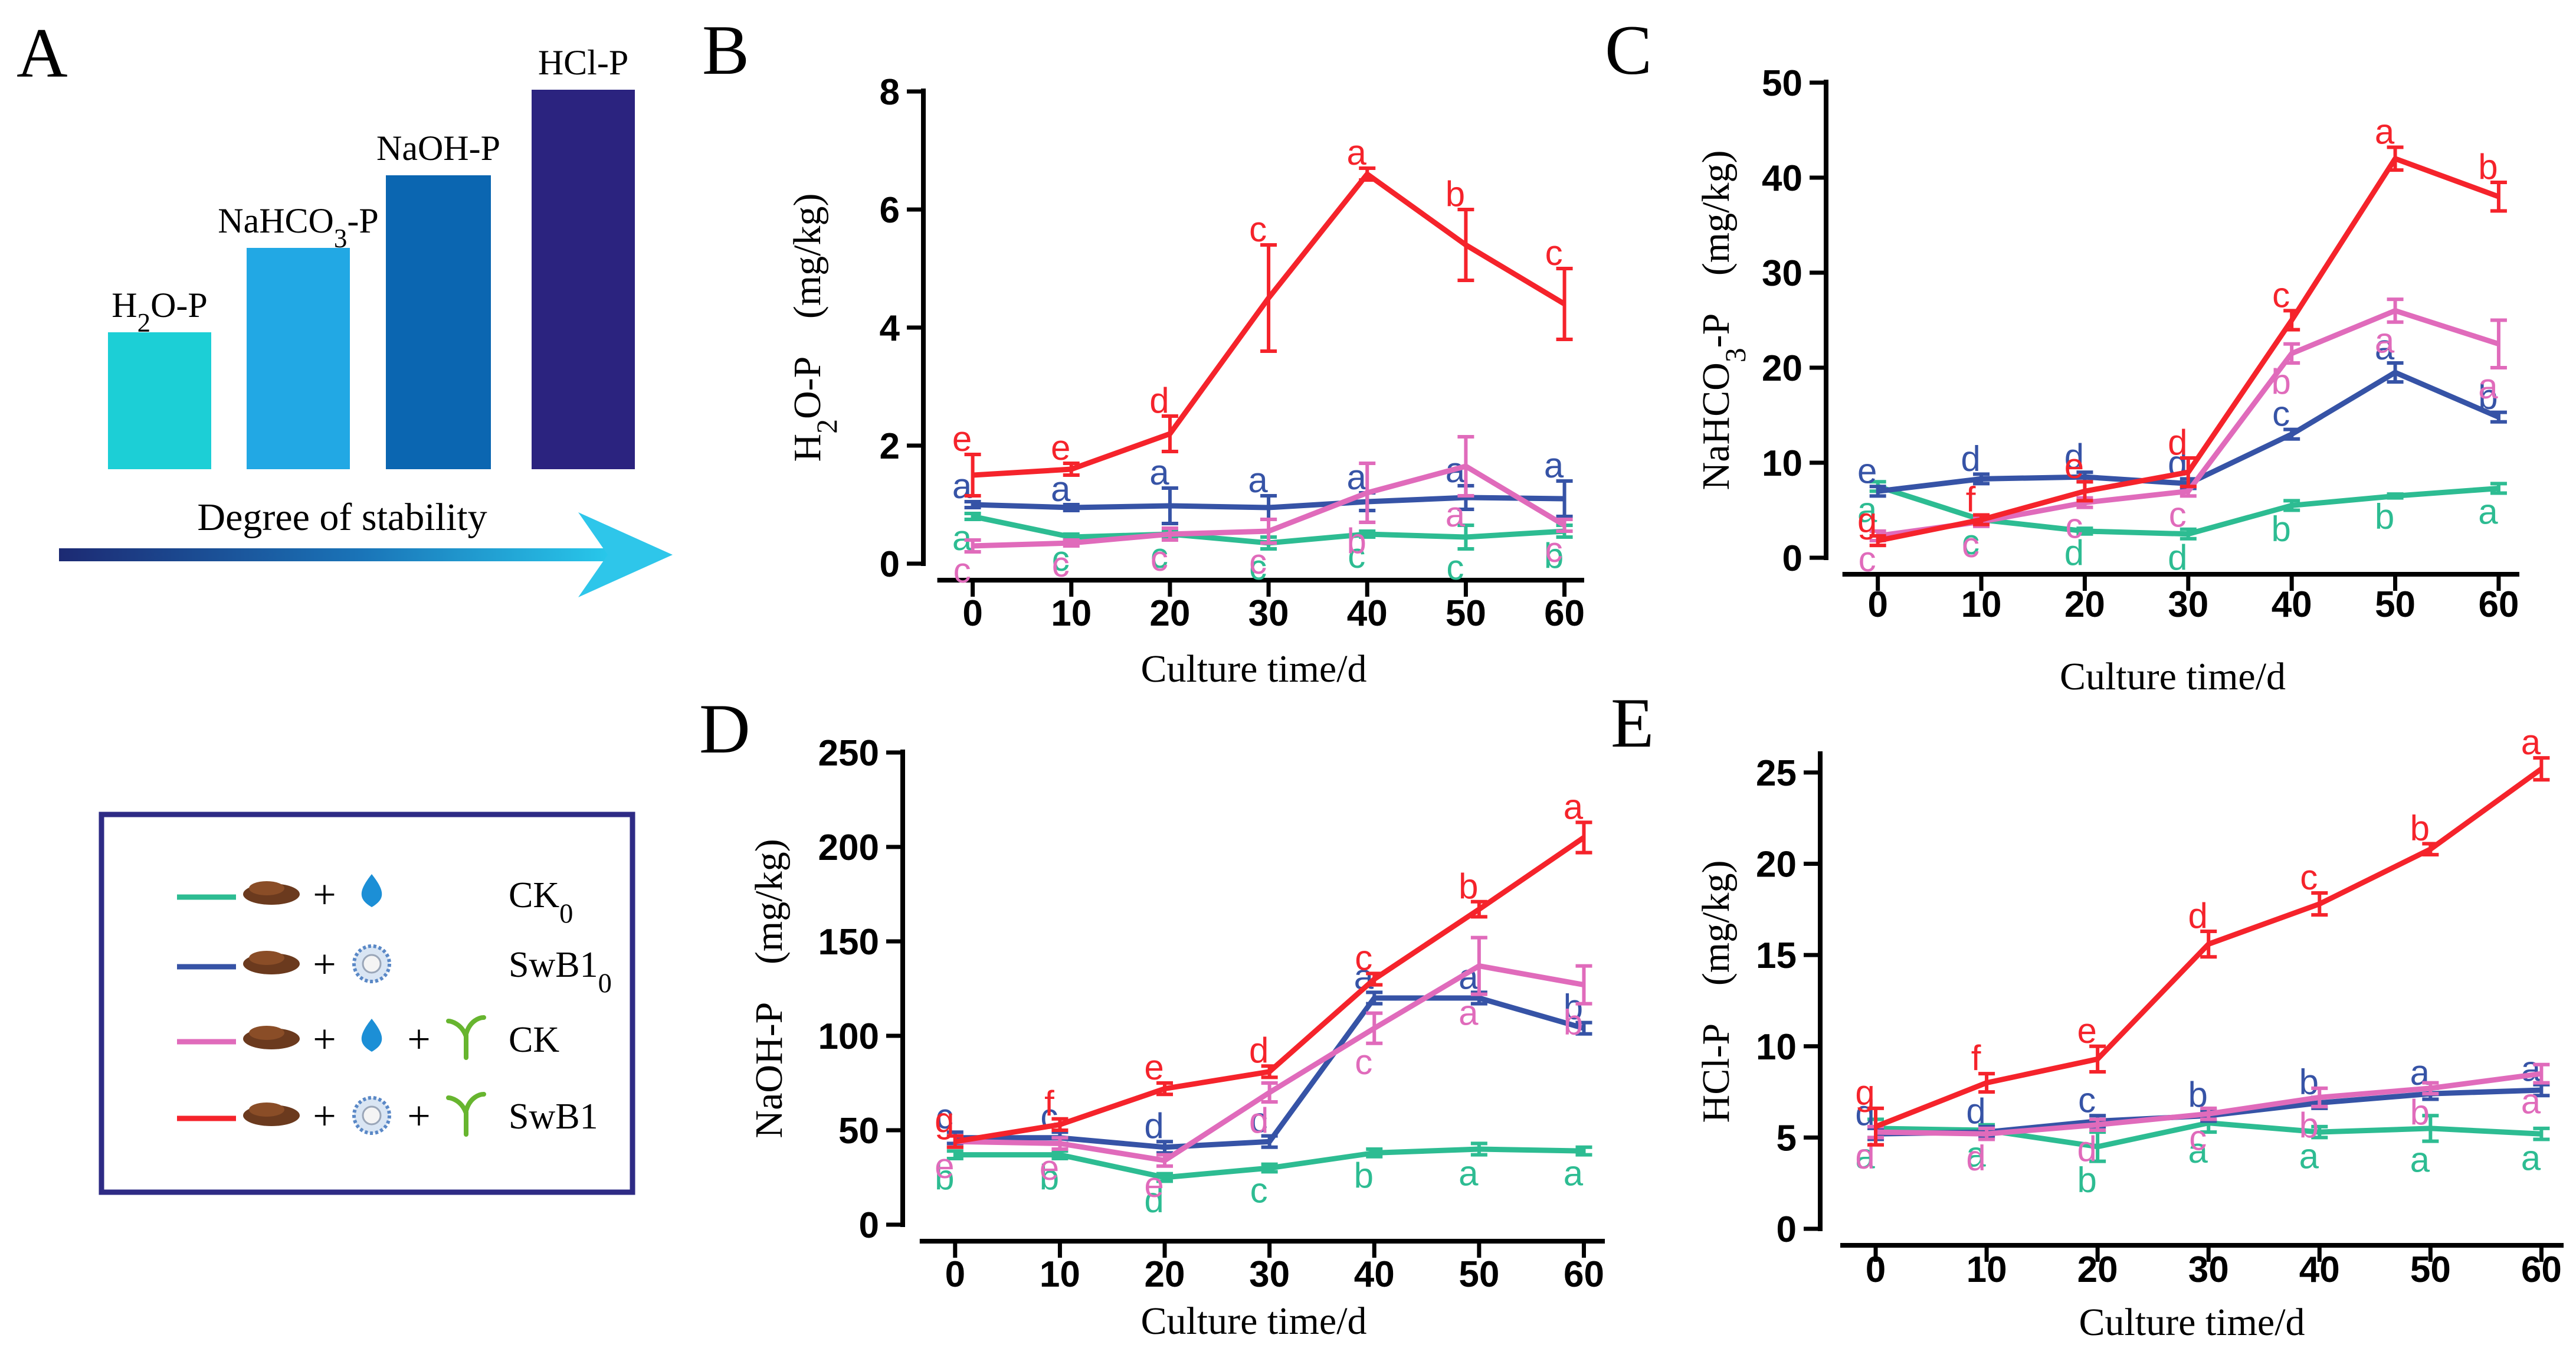 The image size is (2576, 1361). I want to click on soil-icon-top, so click(266, 888).